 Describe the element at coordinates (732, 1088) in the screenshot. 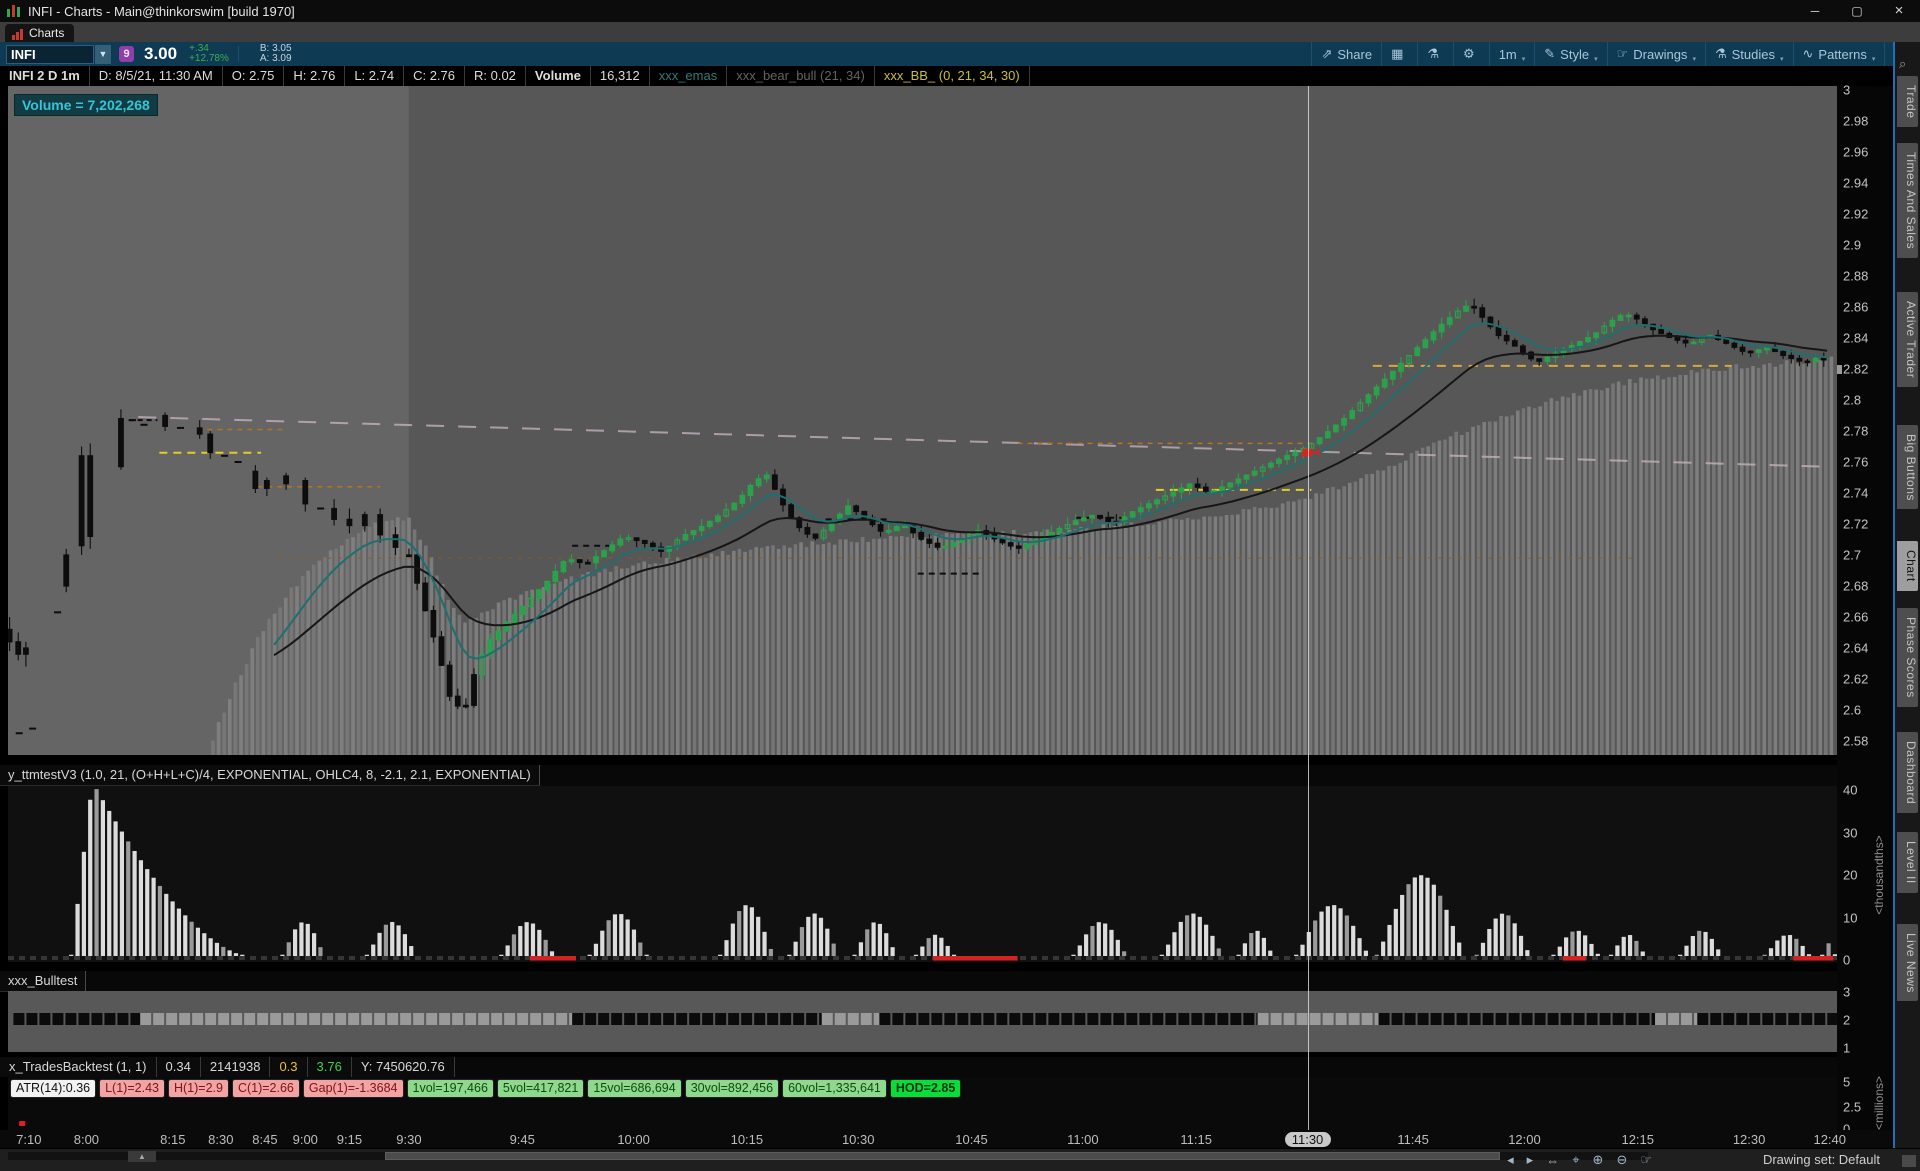

I see `stat-bubble-8: 30vol=892,456` at that location.